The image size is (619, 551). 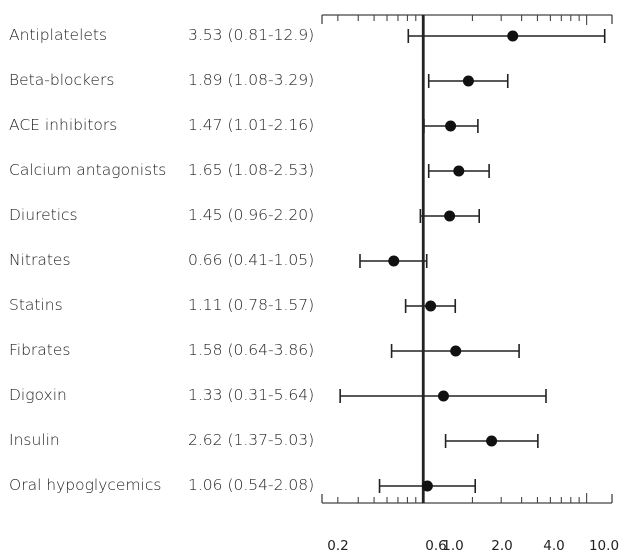 What do you see at coordinates (62, 80) in the screenshot?
I see `row-label: Beta-blockers` at bounding box center [62, 80].